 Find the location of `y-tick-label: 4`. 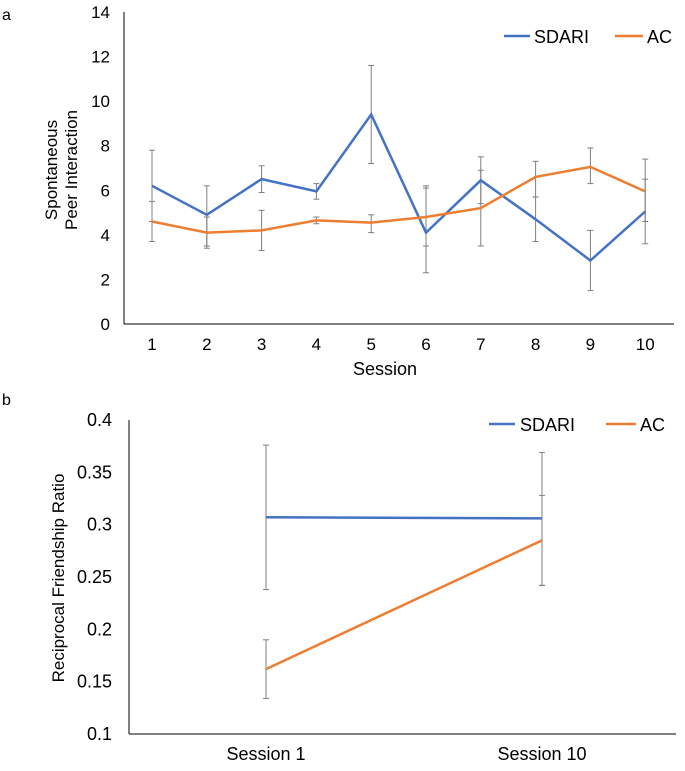

y-tick-label: 4 is located at coordinates (105, 235).